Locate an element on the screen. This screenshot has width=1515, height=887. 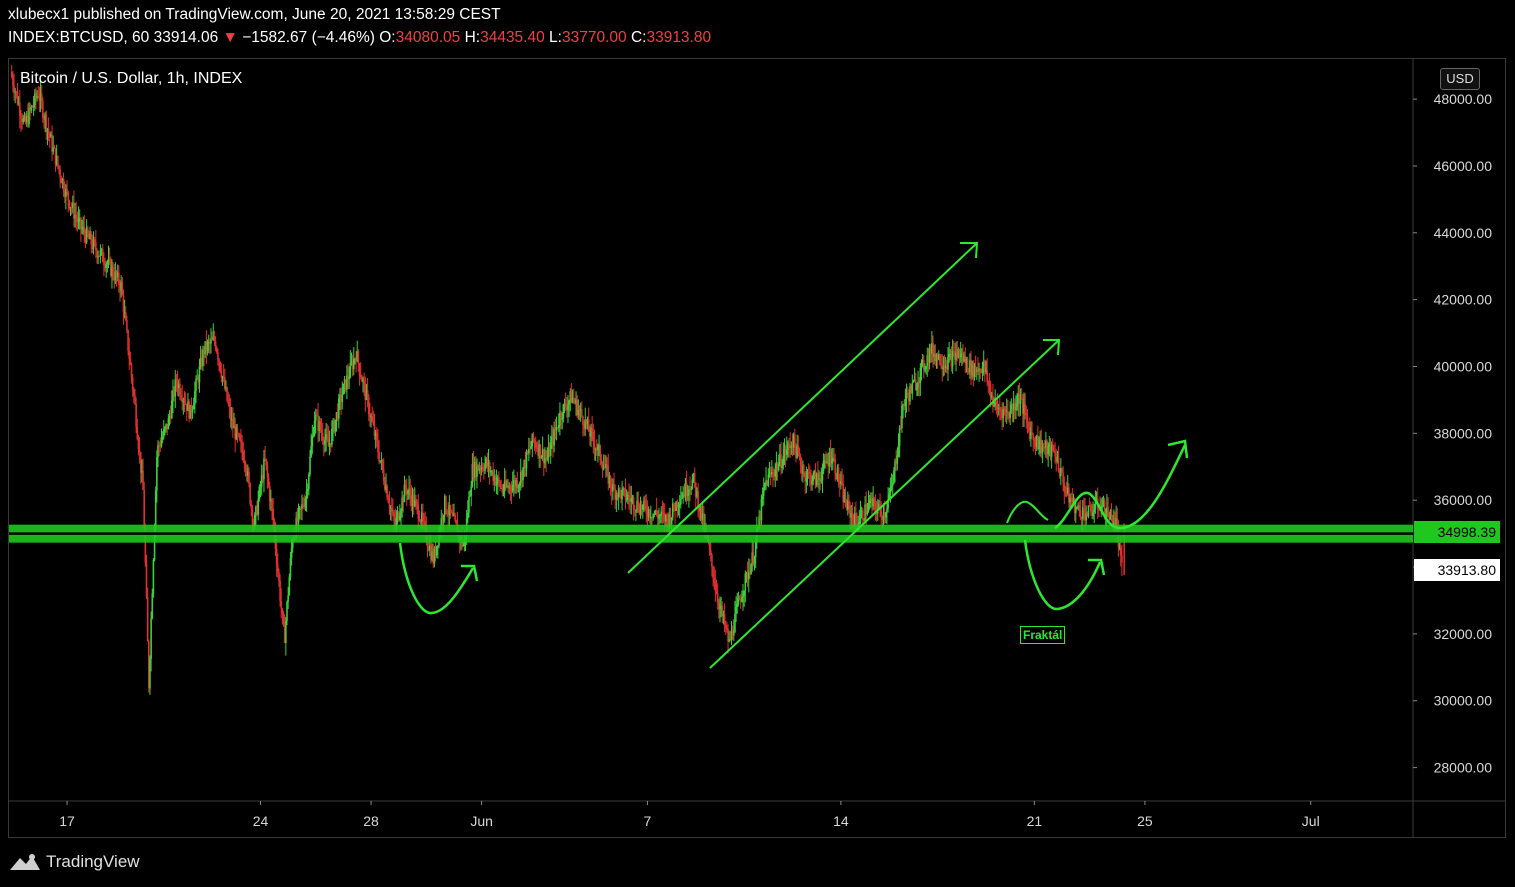
support-level-line is located at coordinates (711, 533).